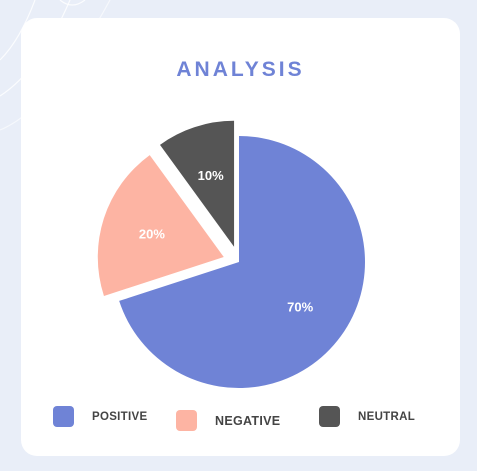 The width and height of the screenshot is (477, 471). What do you see at coordinates (197, 183) in the screenshot?
I see `pie-slice-neutral` at bounding box center [197, 183].